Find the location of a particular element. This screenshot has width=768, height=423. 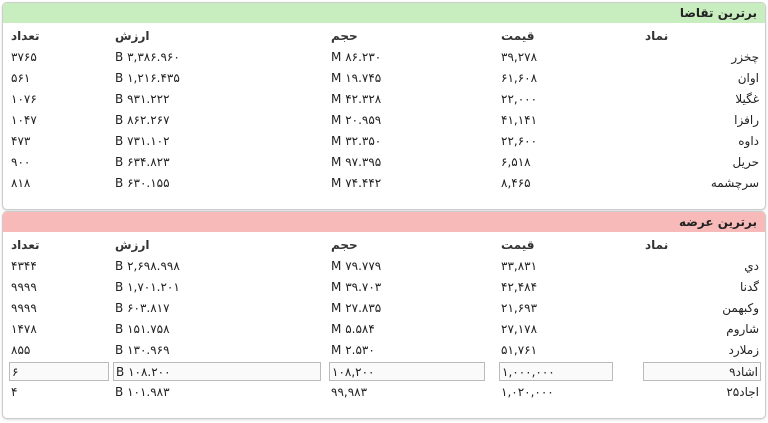

volume-cell: ۴۲.۳۲۸ M is located at coordinates (356, 99).